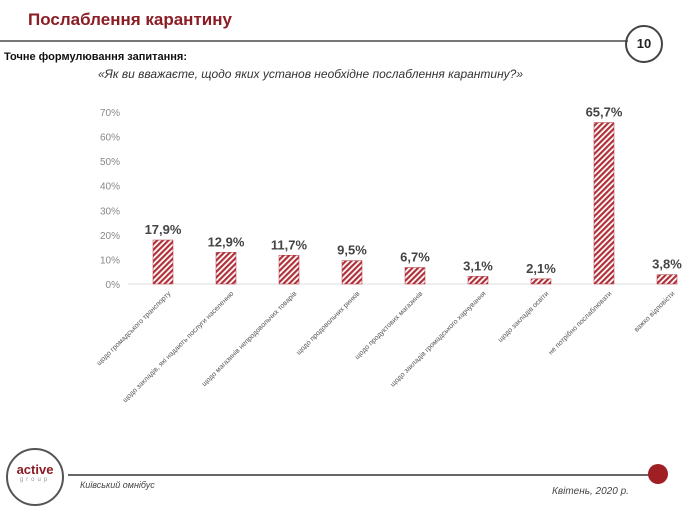 Image resolution: width=688 pixels, height=514 pixels. Describe the element at coordinates (658, 474) in the screenshot. I see `footer-dot` at that location.